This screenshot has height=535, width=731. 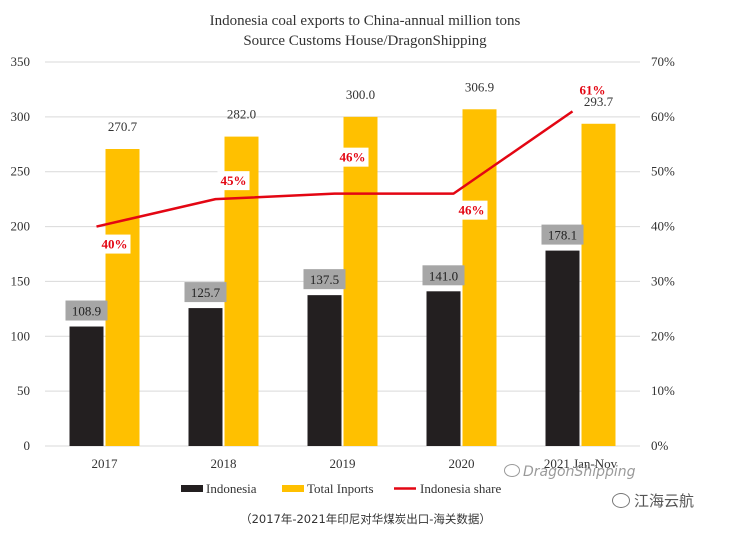 What do you see at coordinates (663, 226) in the screenshot?
I see `y2-tick-label: 40%` at bounding box center [663, 226].